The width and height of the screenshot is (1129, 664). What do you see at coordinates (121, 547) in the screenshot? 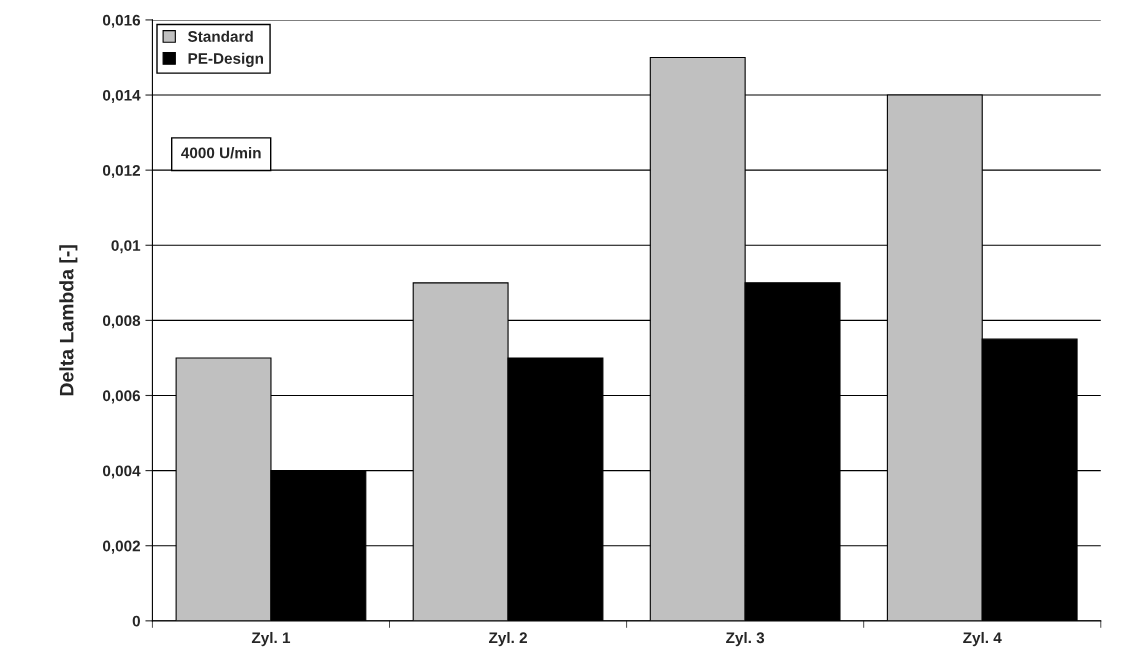
I see `y-tick-label: 0,002` at bounding box center [121, 547].